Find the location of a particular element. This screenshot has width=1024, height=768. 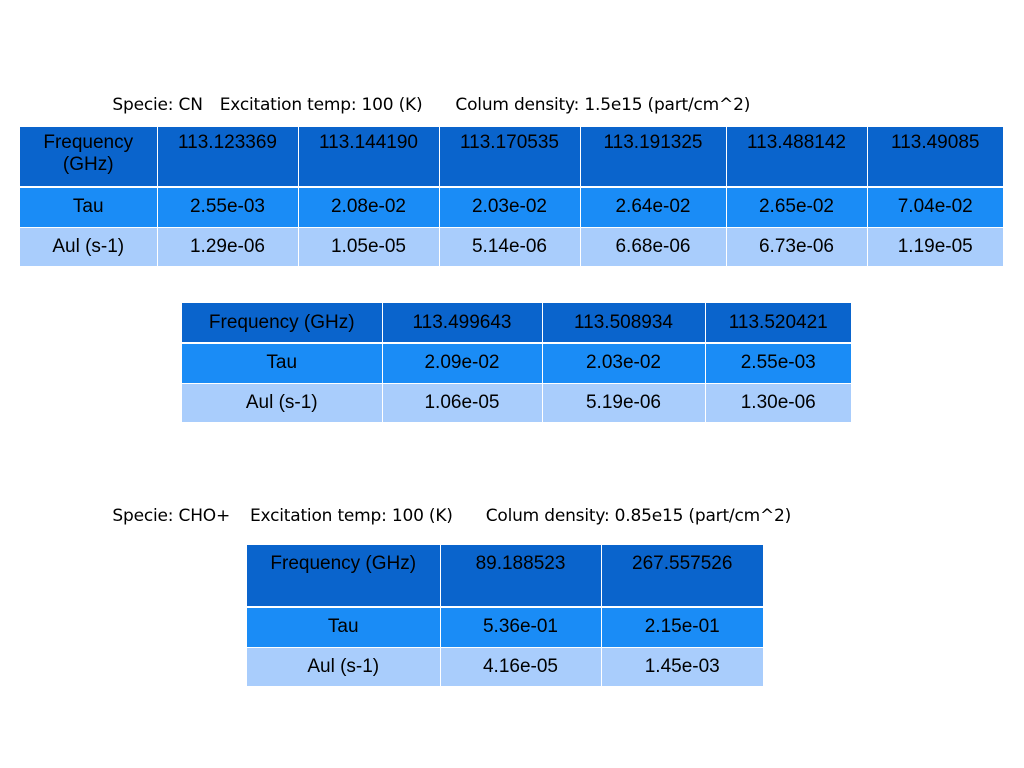

tau-cell: 7.04e-02 is located at coordinates (935, 207).